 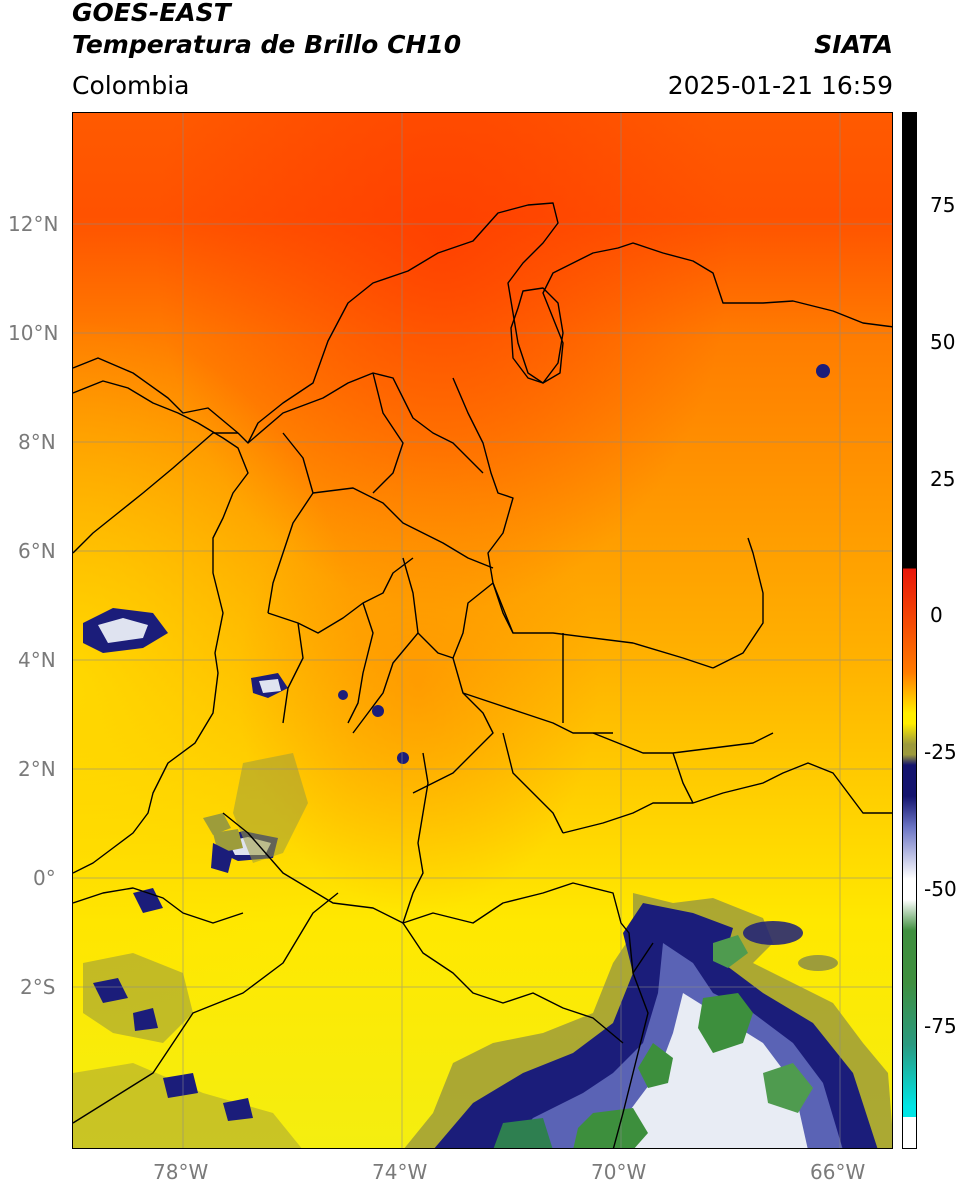 I want to click on colorbar-tick-25: 25, so click(x=943, y=479).